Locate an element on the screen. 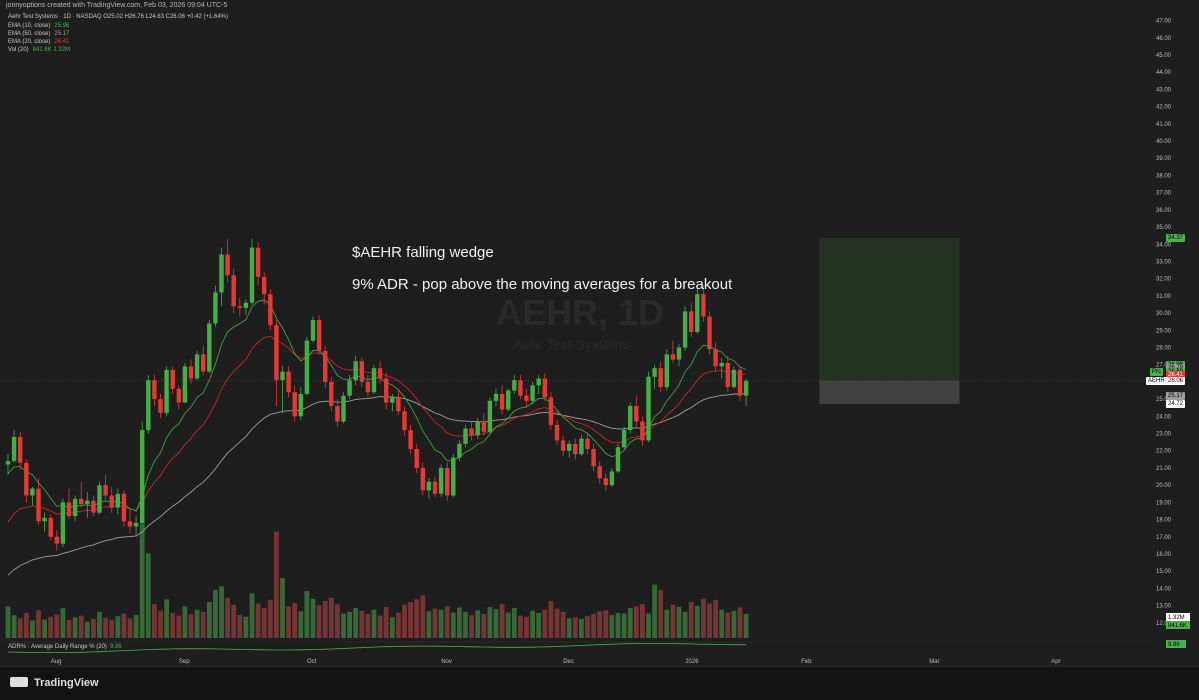 This screenshot has width=1199, height=700. y-tick-label: 27.00 is located at coordinates (1164, 366).